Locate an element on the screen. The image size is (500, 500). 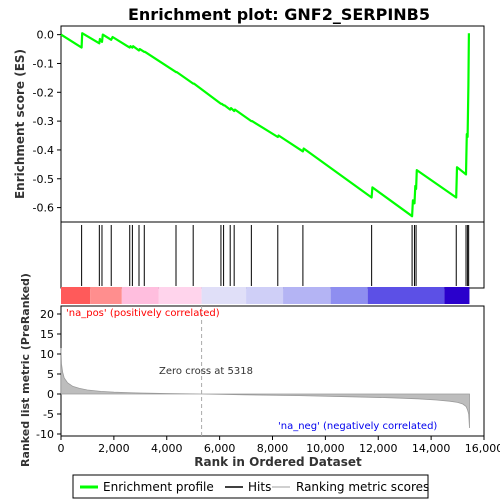
hits-panel-frame is located at coordinates (272, 255).